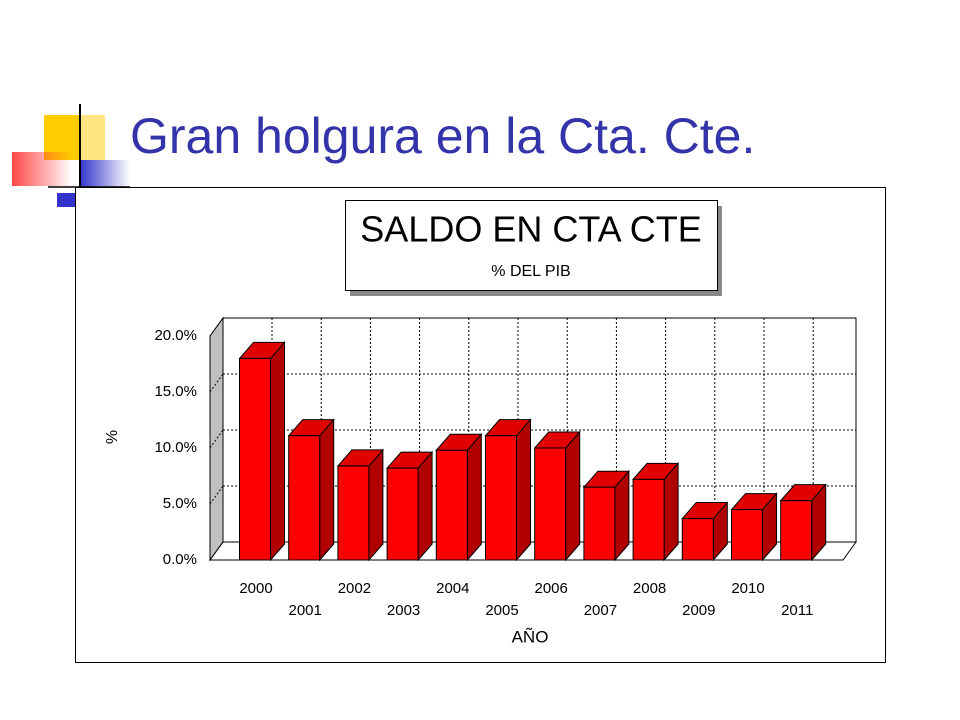  What do you see at coordinates (175, 335) in the screenshot?
I see `y-tick-label: 20.0%` at bounding box center [175, 335].